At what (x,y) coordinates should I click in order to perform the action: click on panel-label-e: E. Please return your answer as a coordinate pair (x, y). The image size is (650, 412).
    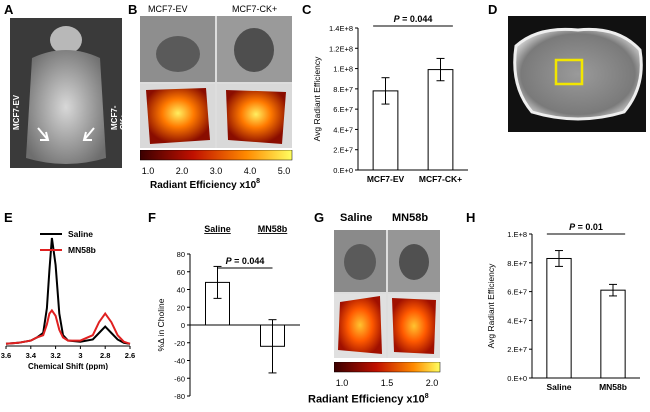
    Looking at the image, I should click on (8, 217).